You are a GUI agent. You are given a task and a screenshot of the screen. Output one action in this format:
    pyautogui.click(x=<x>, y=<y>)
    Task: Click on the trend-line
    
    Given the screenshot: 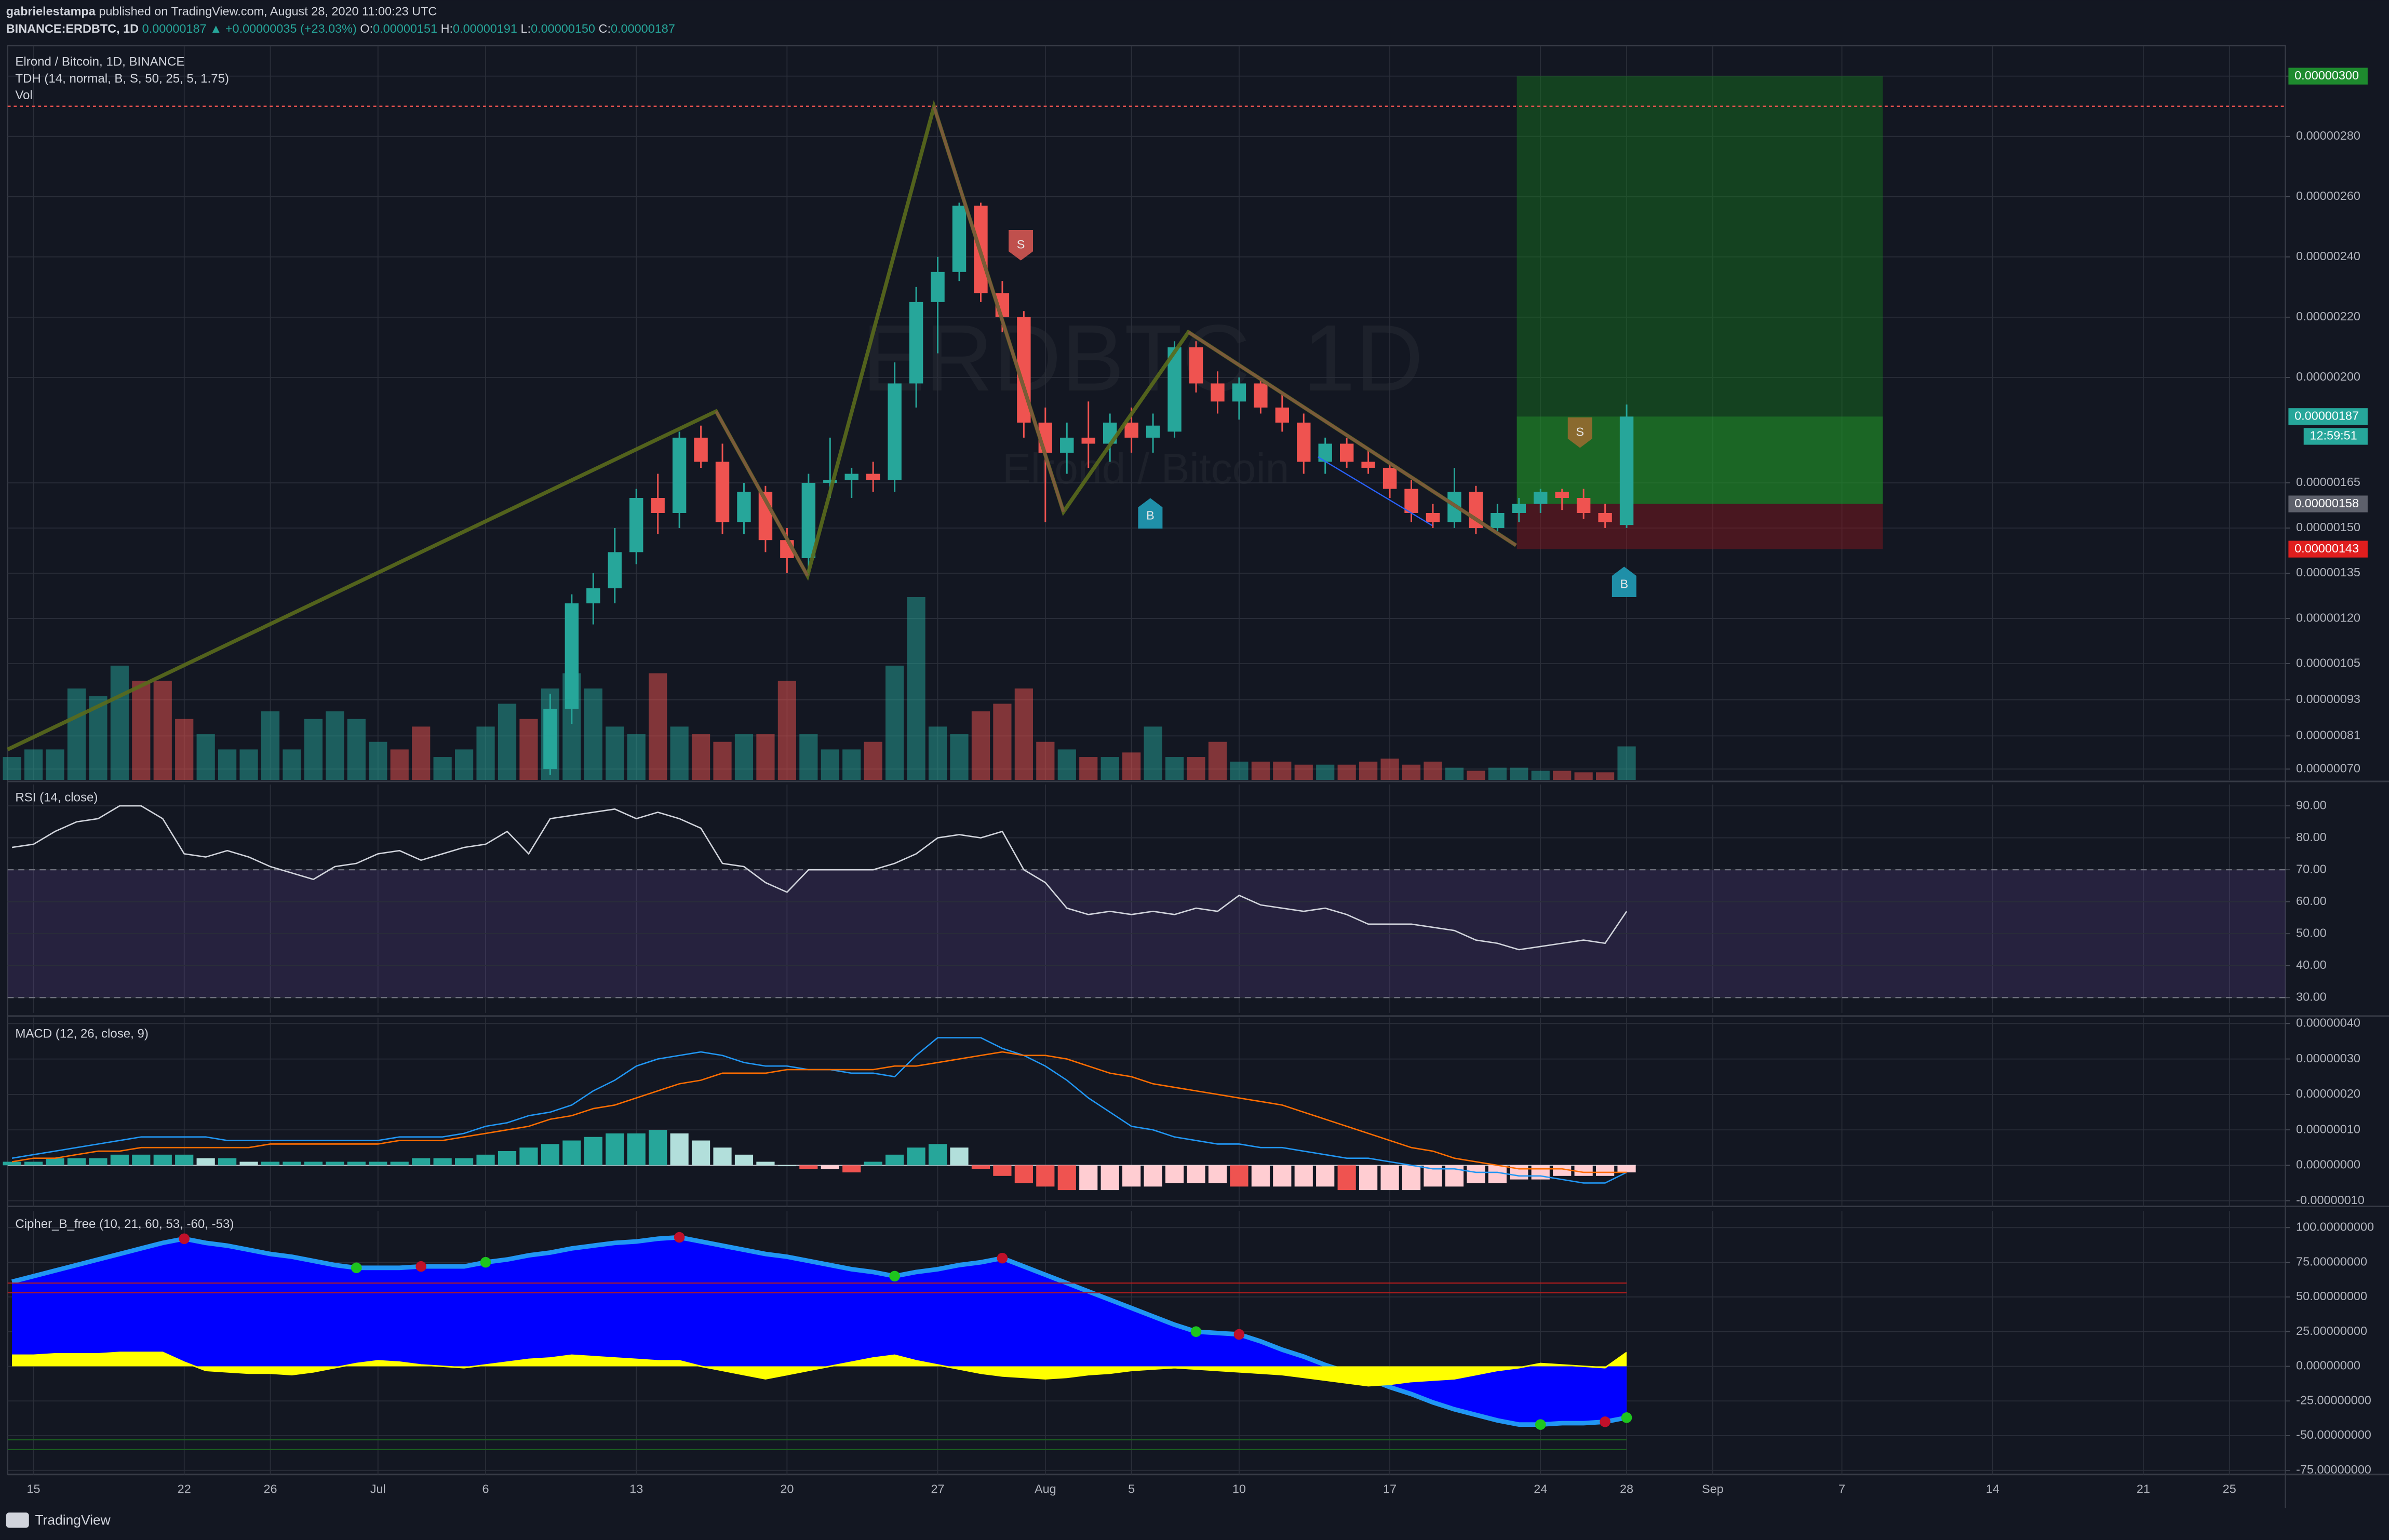 What is the action you would take?
    pyautogui.click(x=1375, y=491)
    